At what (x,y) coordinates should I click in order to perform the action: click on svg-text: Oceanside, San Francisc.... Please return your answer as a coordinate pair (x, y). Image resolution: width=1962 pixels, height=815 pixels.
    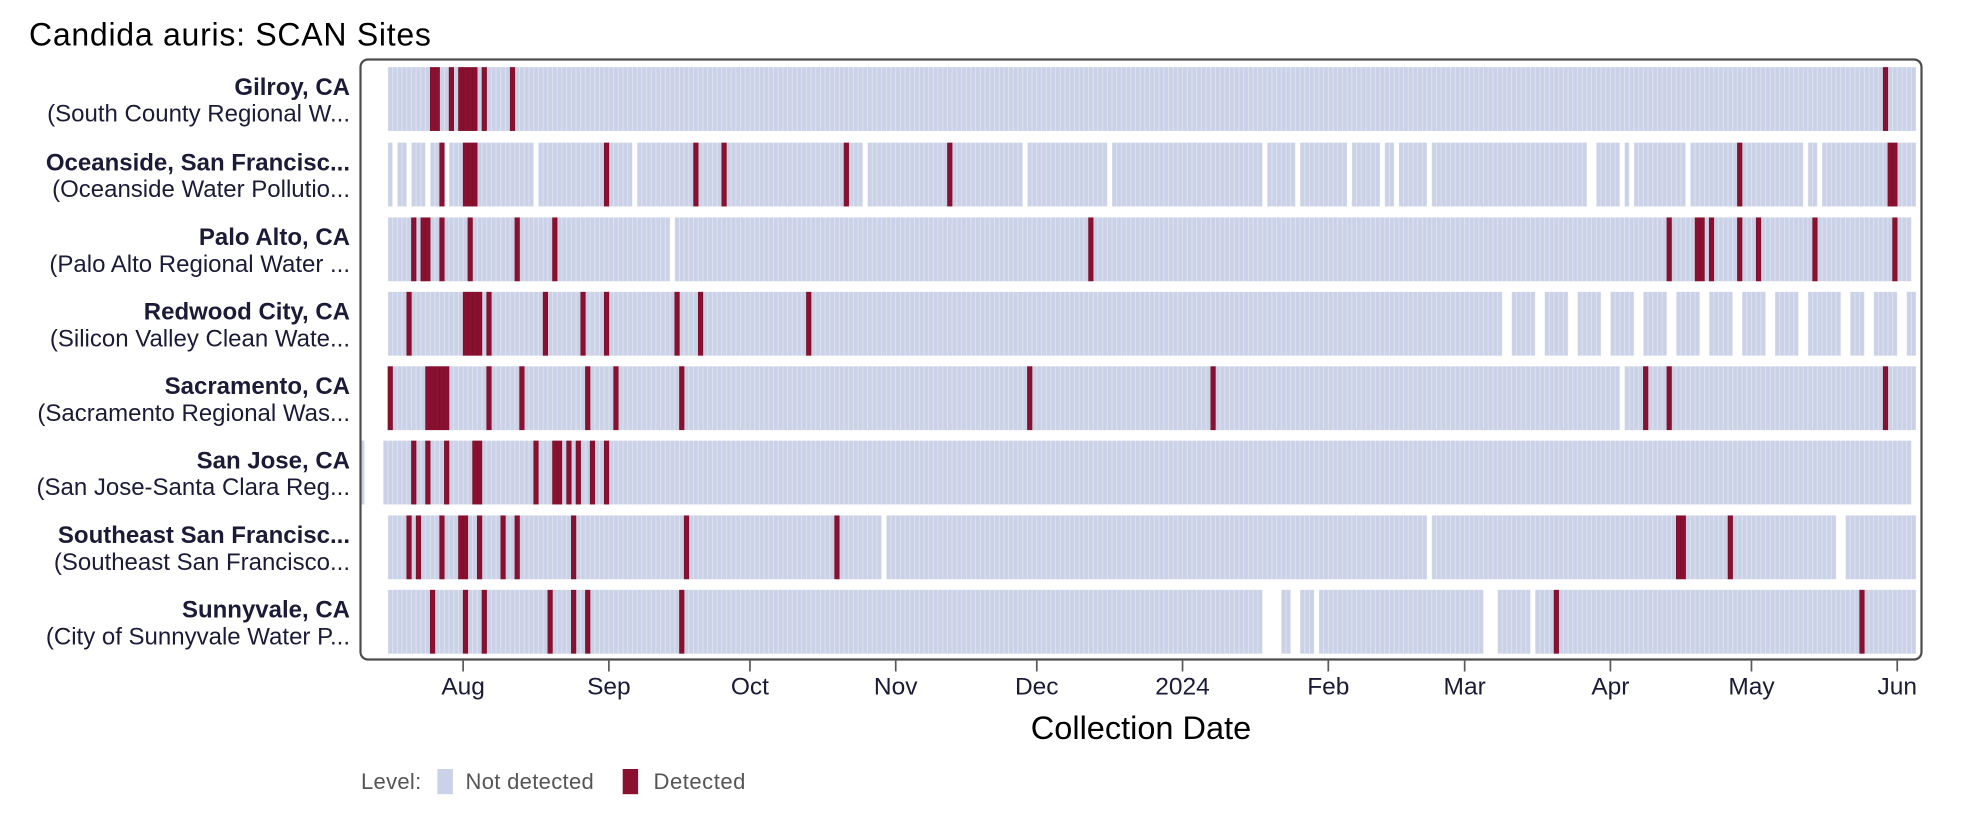
    Looking at the image, I should click on (198, 162).